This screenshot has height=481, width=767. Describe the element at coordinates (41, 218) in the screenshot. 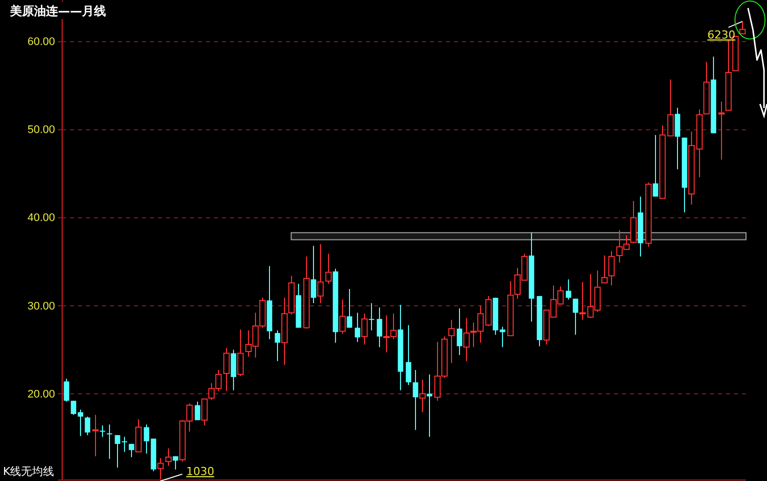

I see `y-tick-label: 40.00` at that location.